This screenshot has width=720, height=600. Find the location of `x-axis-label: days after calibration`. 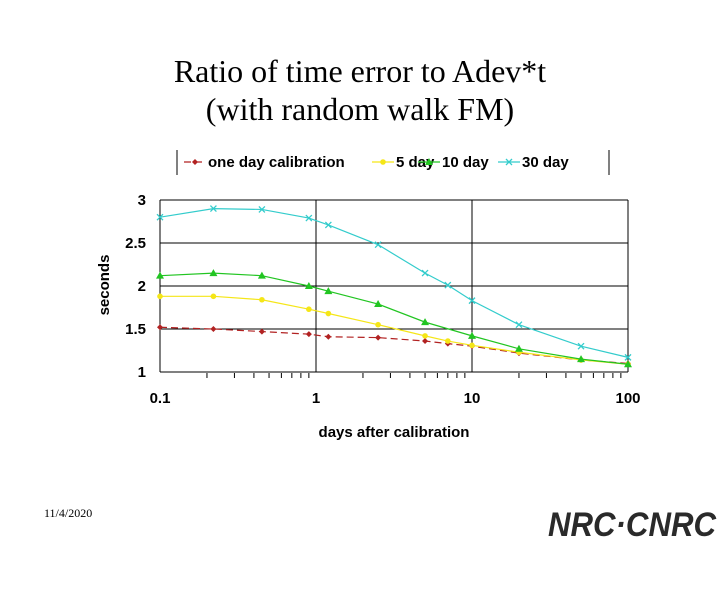

x-axis-label: days after calibration is located at coordinates (394, 432).